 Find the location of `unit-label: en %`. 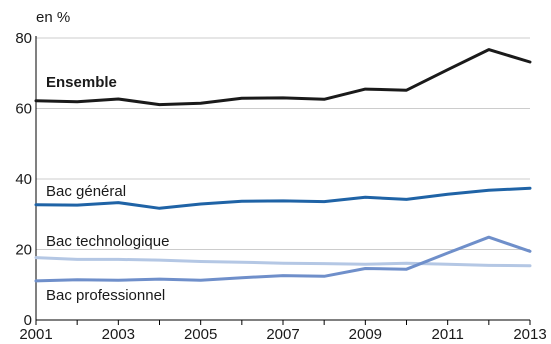

unit-label: en % is located at coordinates (53, 17).